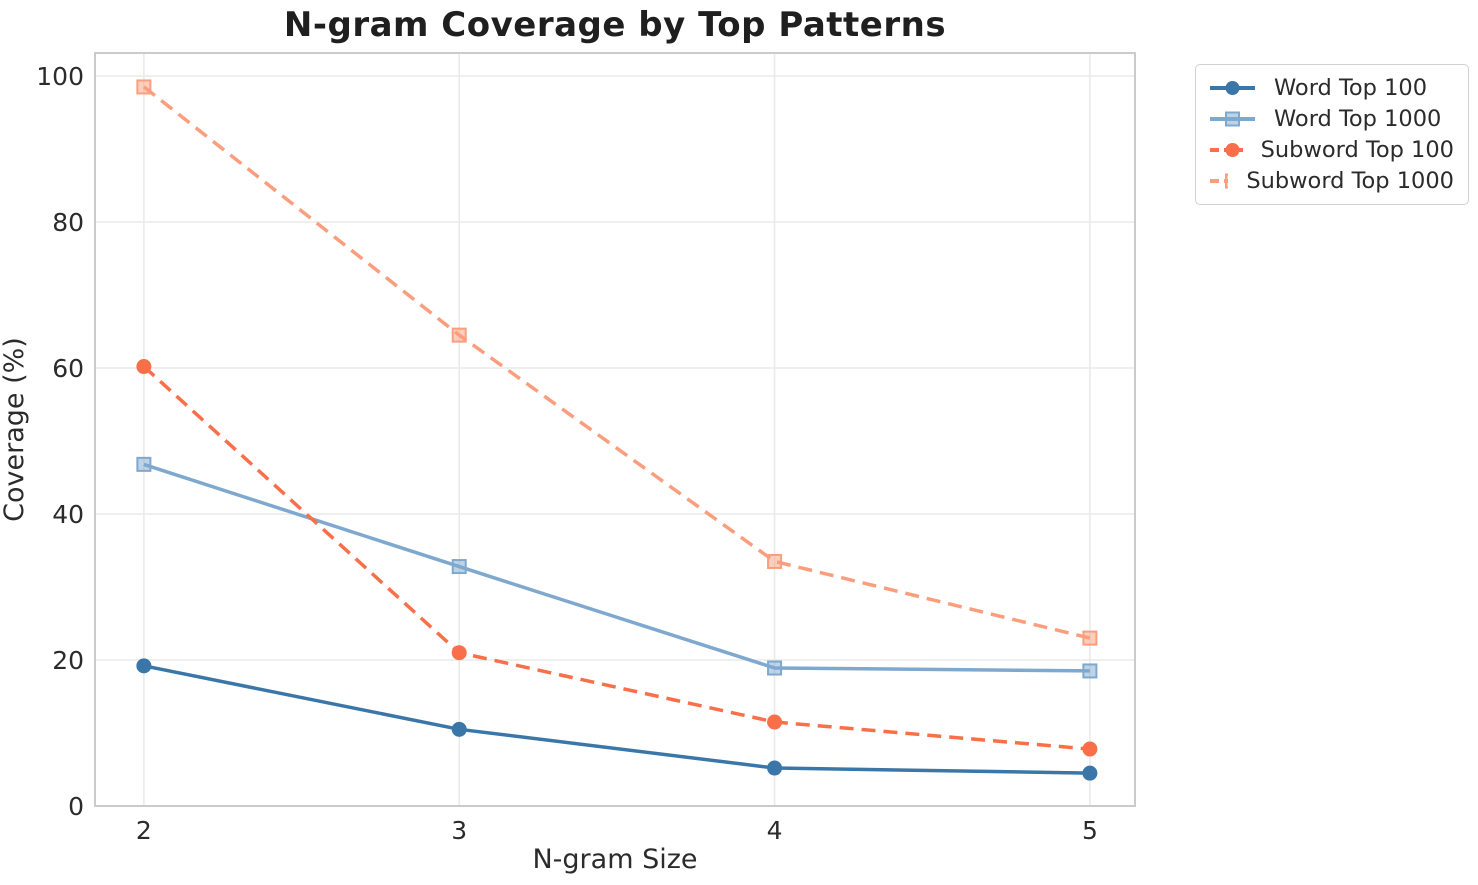  I want to click on legend-entry: Word Top 100, so click(1331, 88).